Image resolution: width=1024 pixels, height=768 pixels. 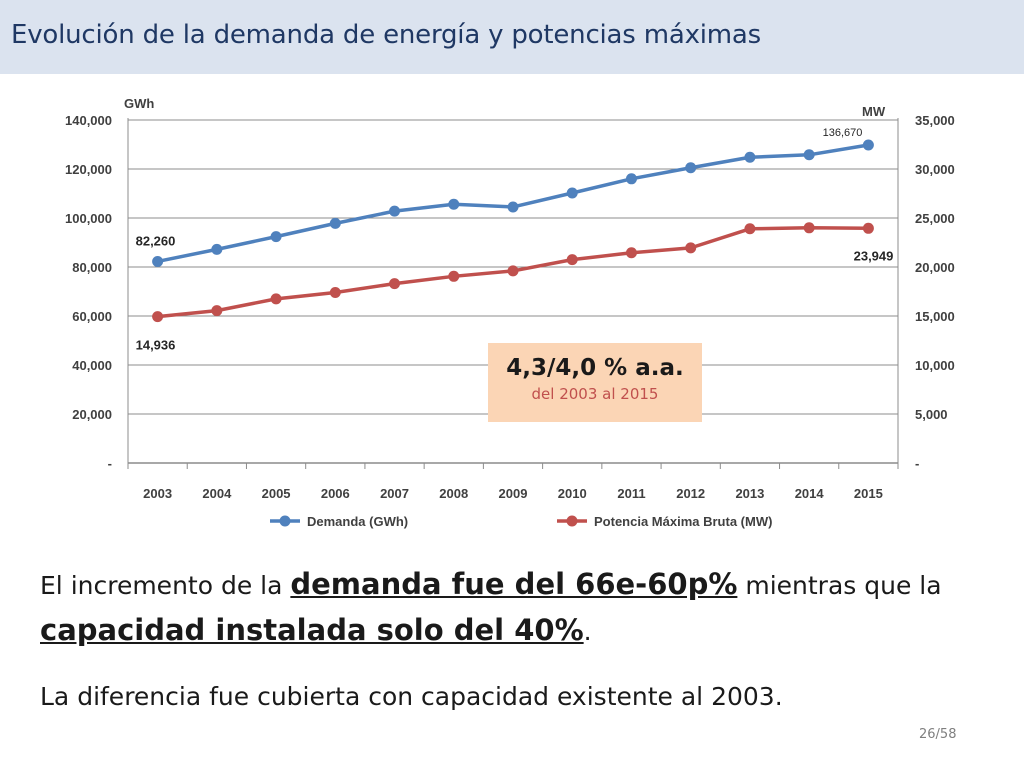 What do you see at coordinates (88, 218) in the screenshot?
I see `left-axis-tick-label: 100,000` at bounding box center [88, 218].